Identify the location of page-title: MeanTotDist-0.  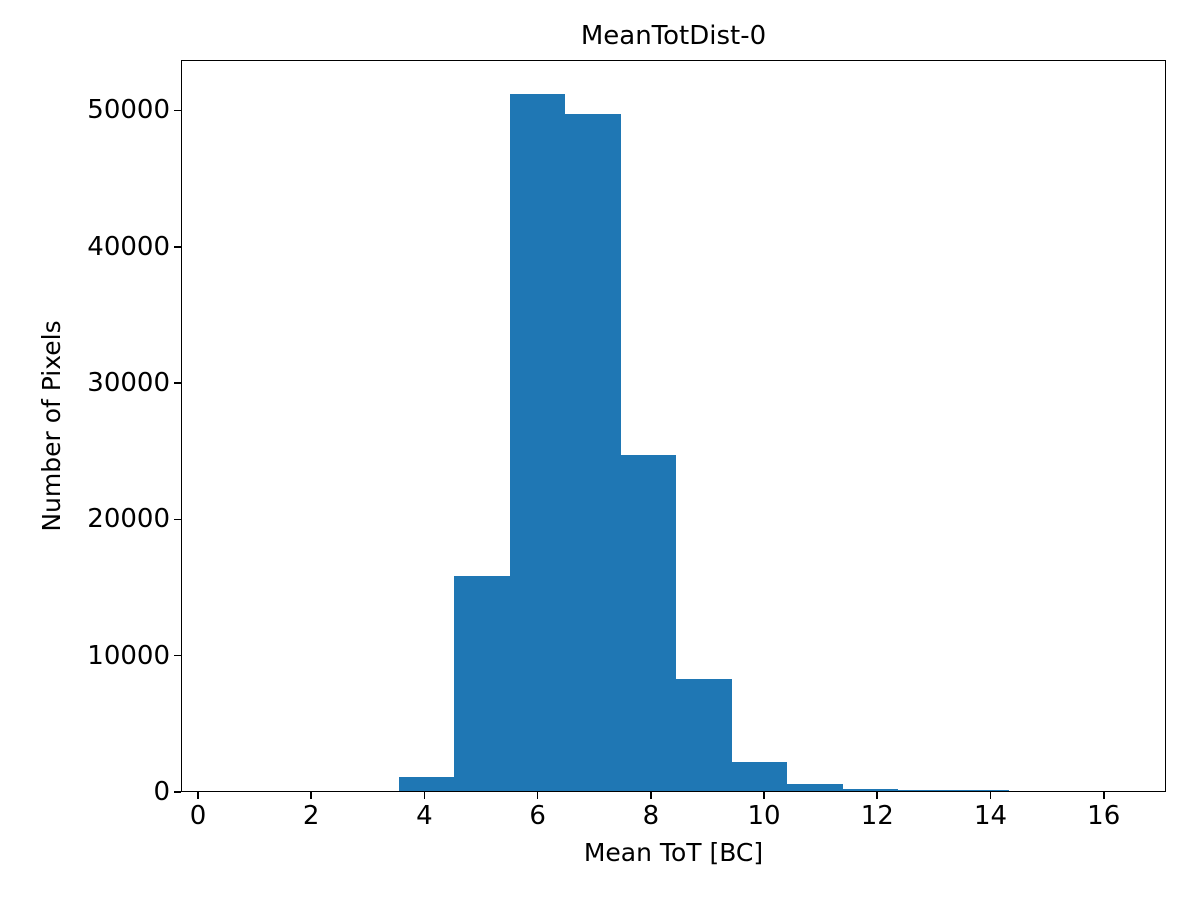
(673, 36).